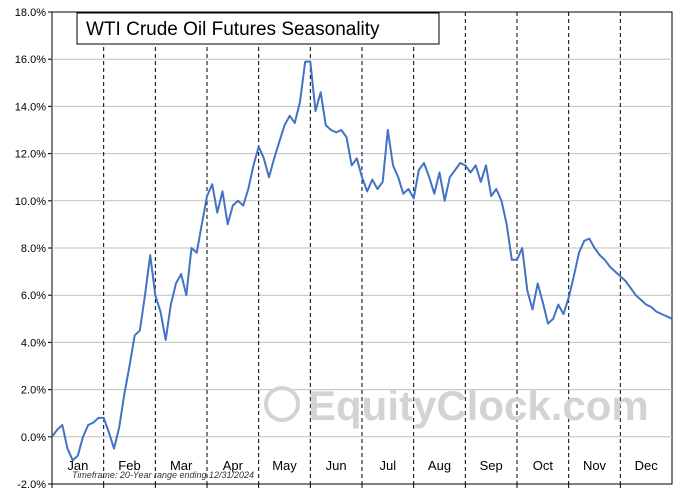  What do you see at coordinates (30, 107) in the screenshot?
I see `y-tick-label: 14.0%` at bounding box center [30, 107].